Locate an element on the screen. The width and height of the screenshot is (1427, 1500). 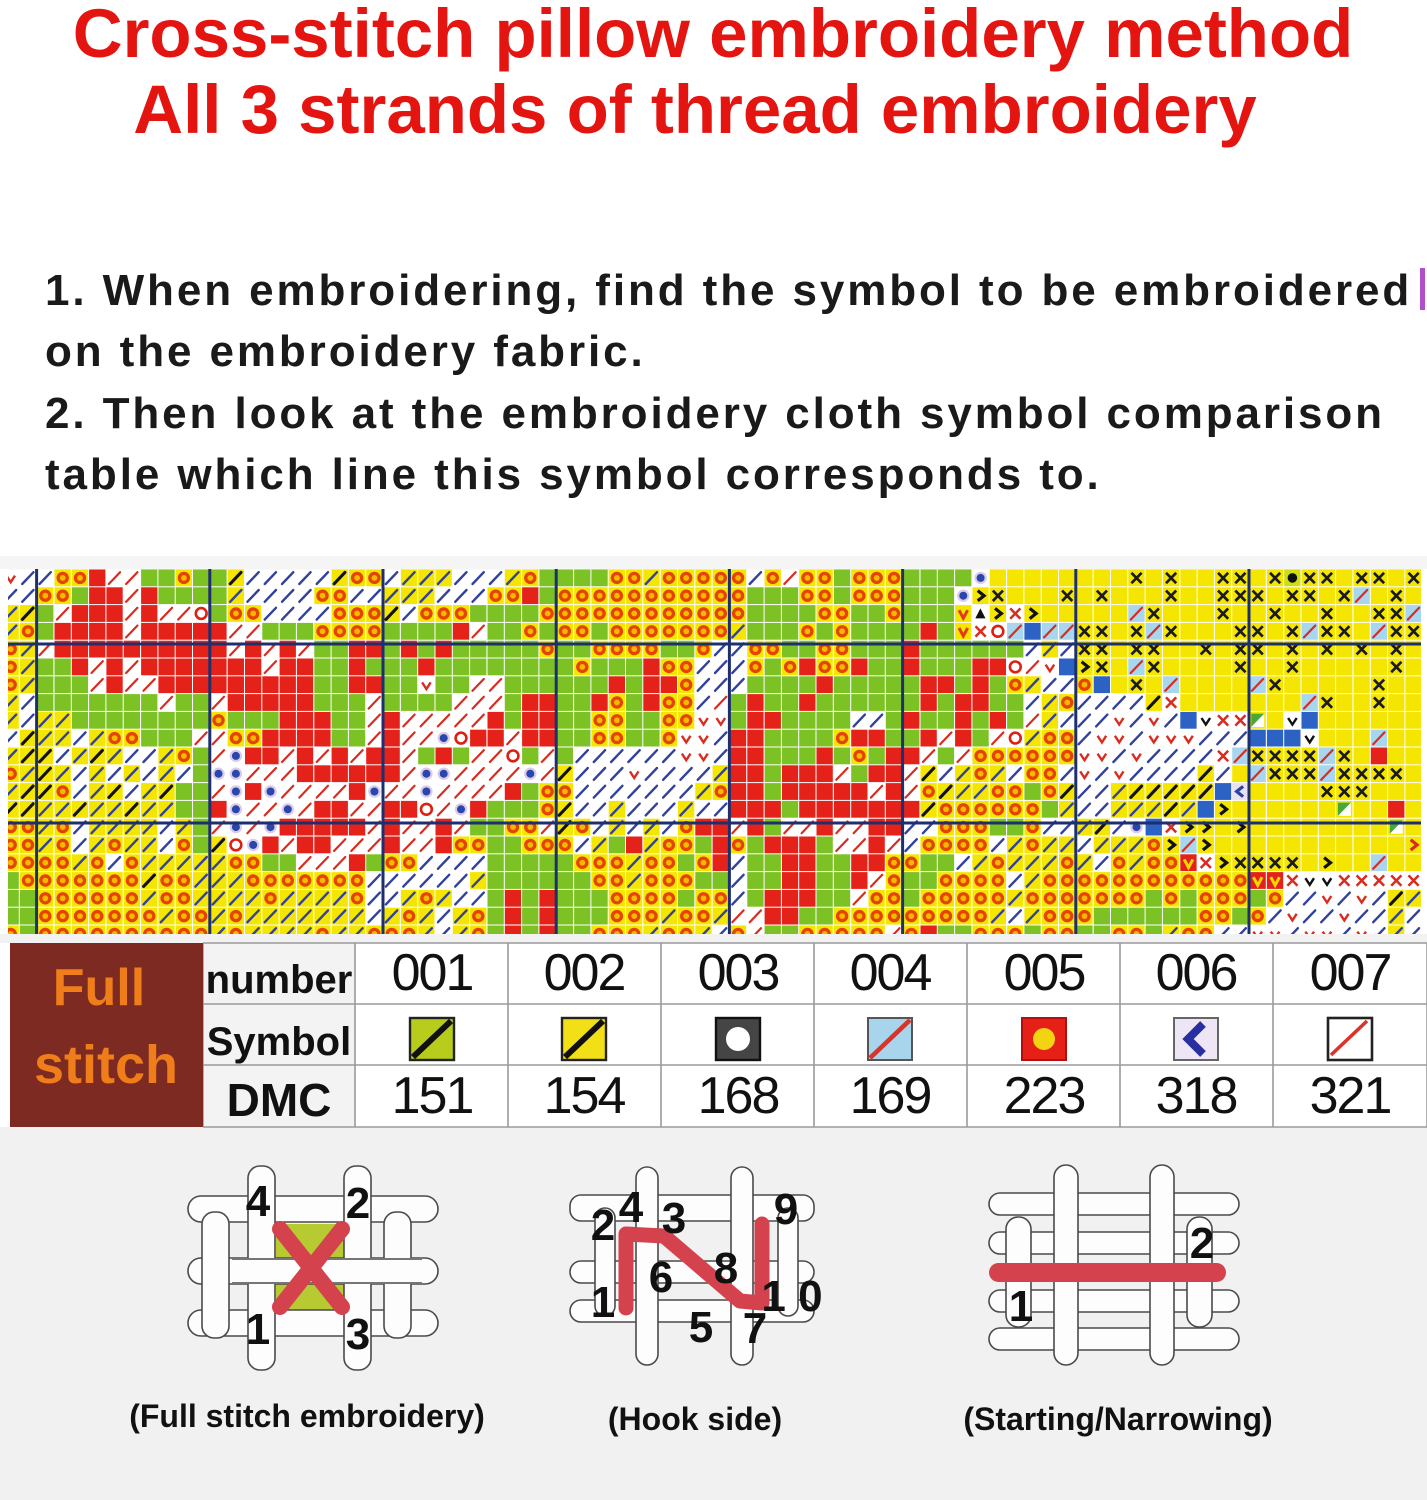
svg-text: 318 is located at coordinates (1196, 1096).